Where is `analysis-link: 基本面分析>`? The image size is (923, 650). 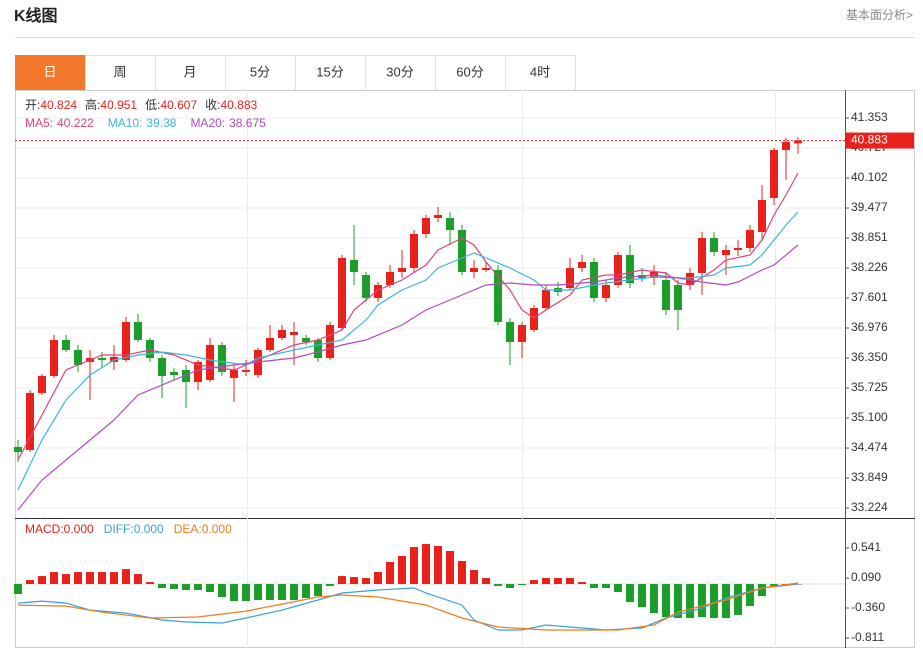 analysis-link: 基本面分析> is located at coordinates (879, 15).